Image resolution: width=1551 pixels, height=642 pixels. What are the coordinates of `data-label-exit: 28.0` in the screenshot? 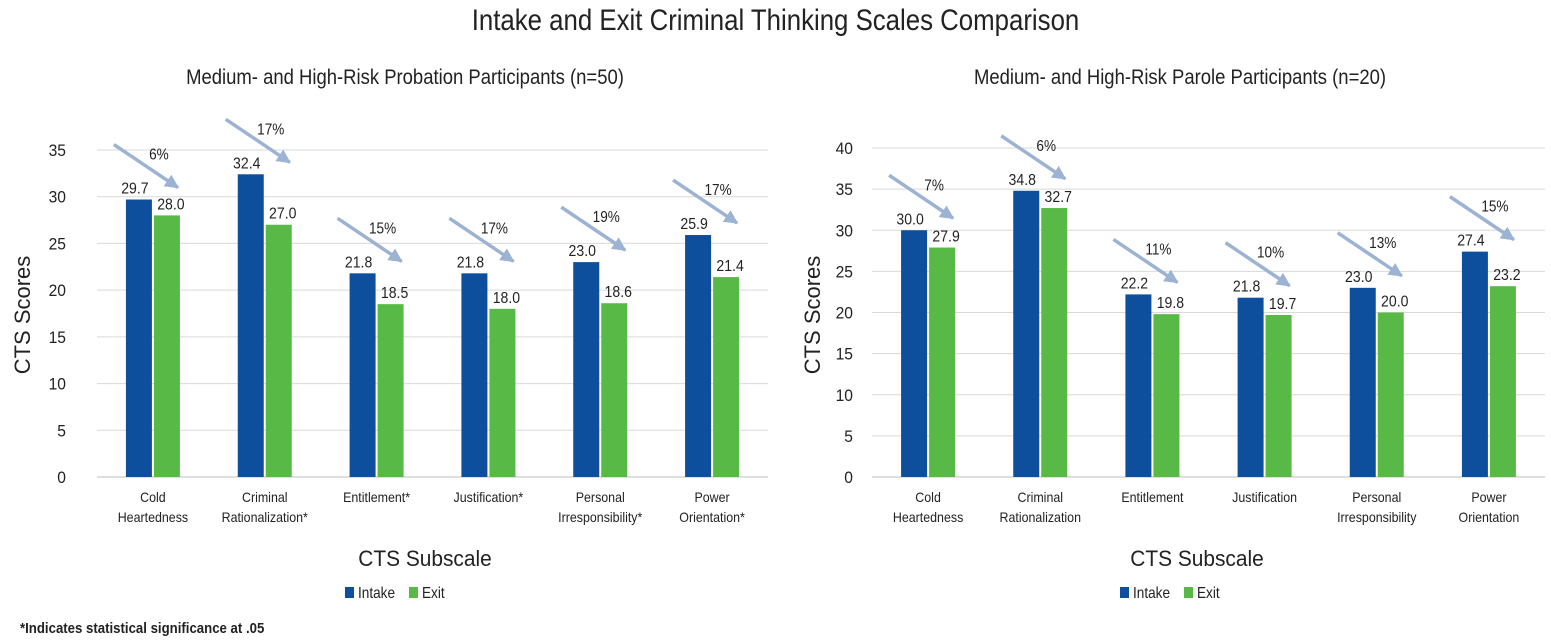 It's located at (170, 205).